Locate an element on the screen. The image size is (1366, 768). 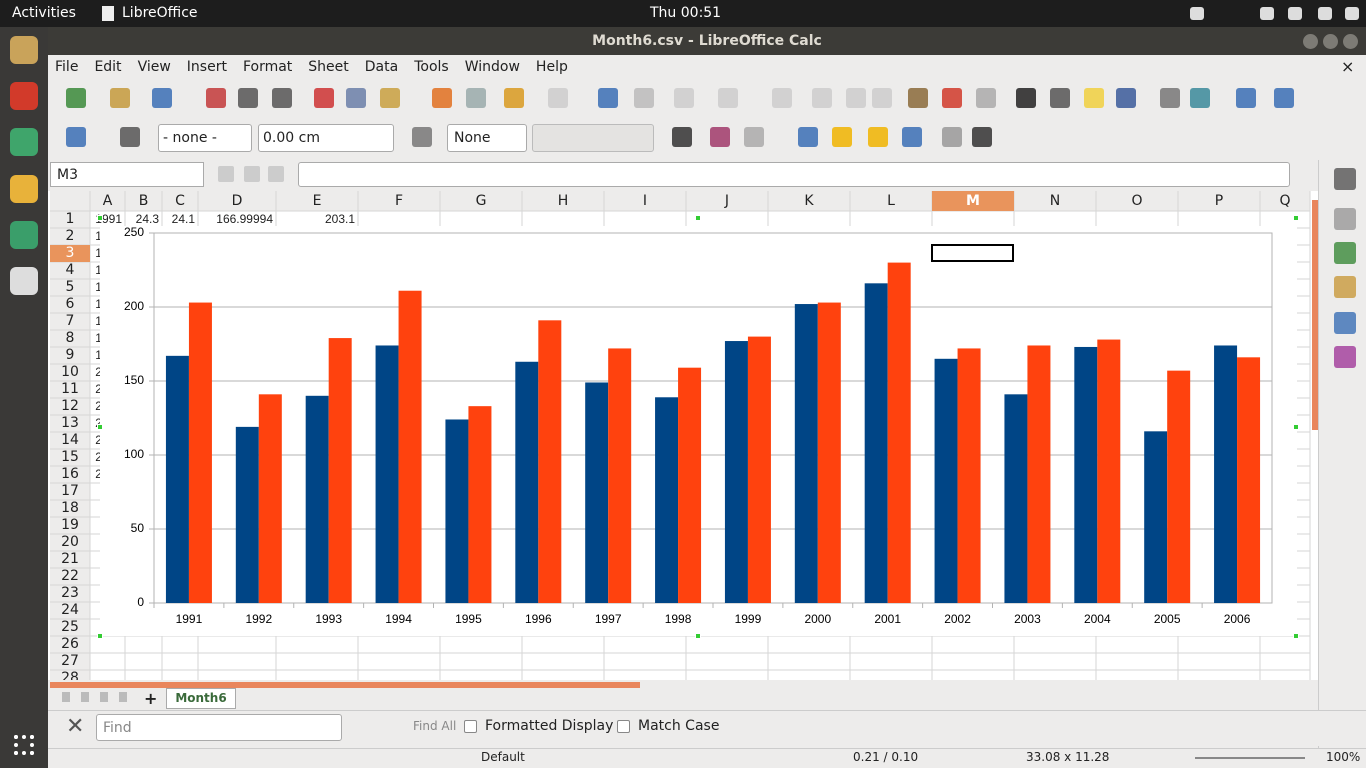
row-header: 4 is located at coordinates (70, 270).